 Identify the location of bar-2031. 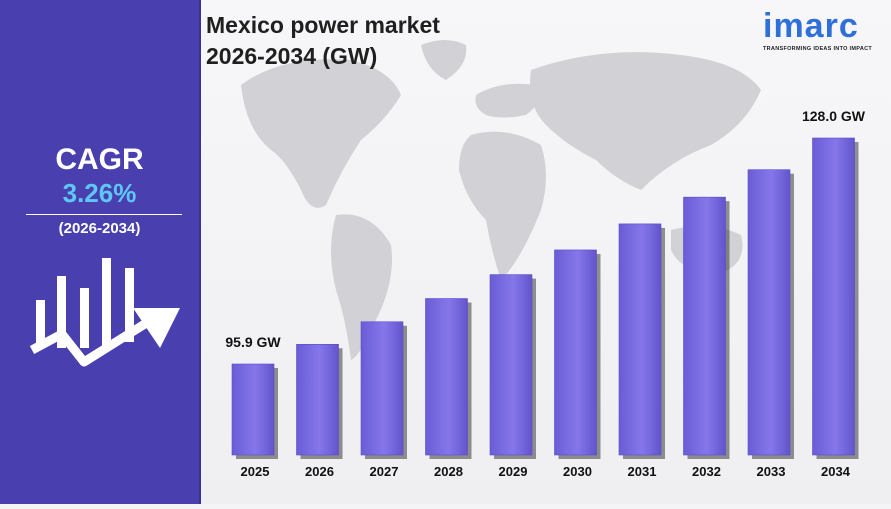
(640, 339).